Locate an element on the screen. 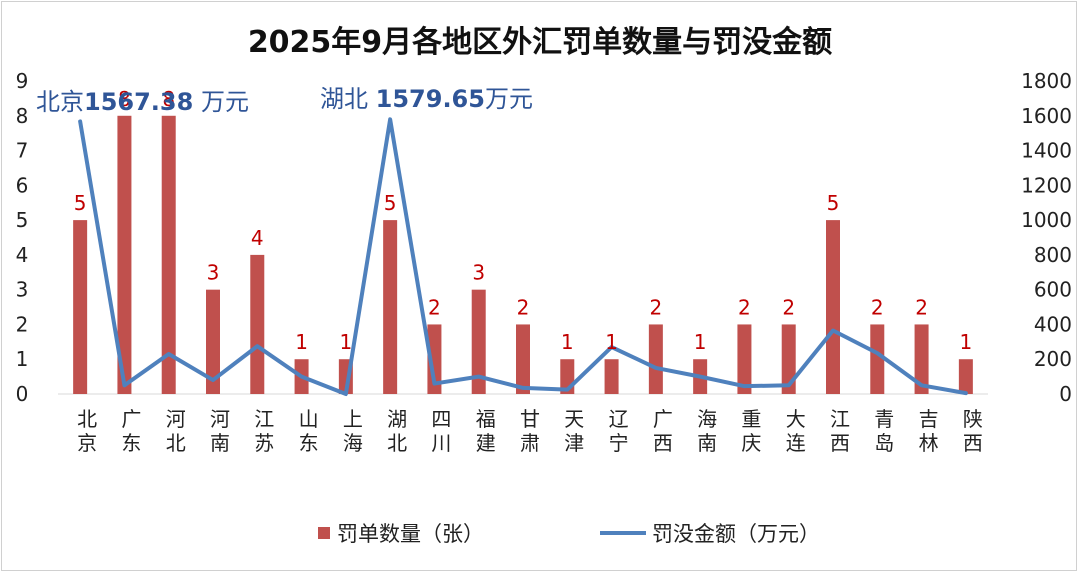  left-tick-label: 1 is located at coordinates (22, 359).